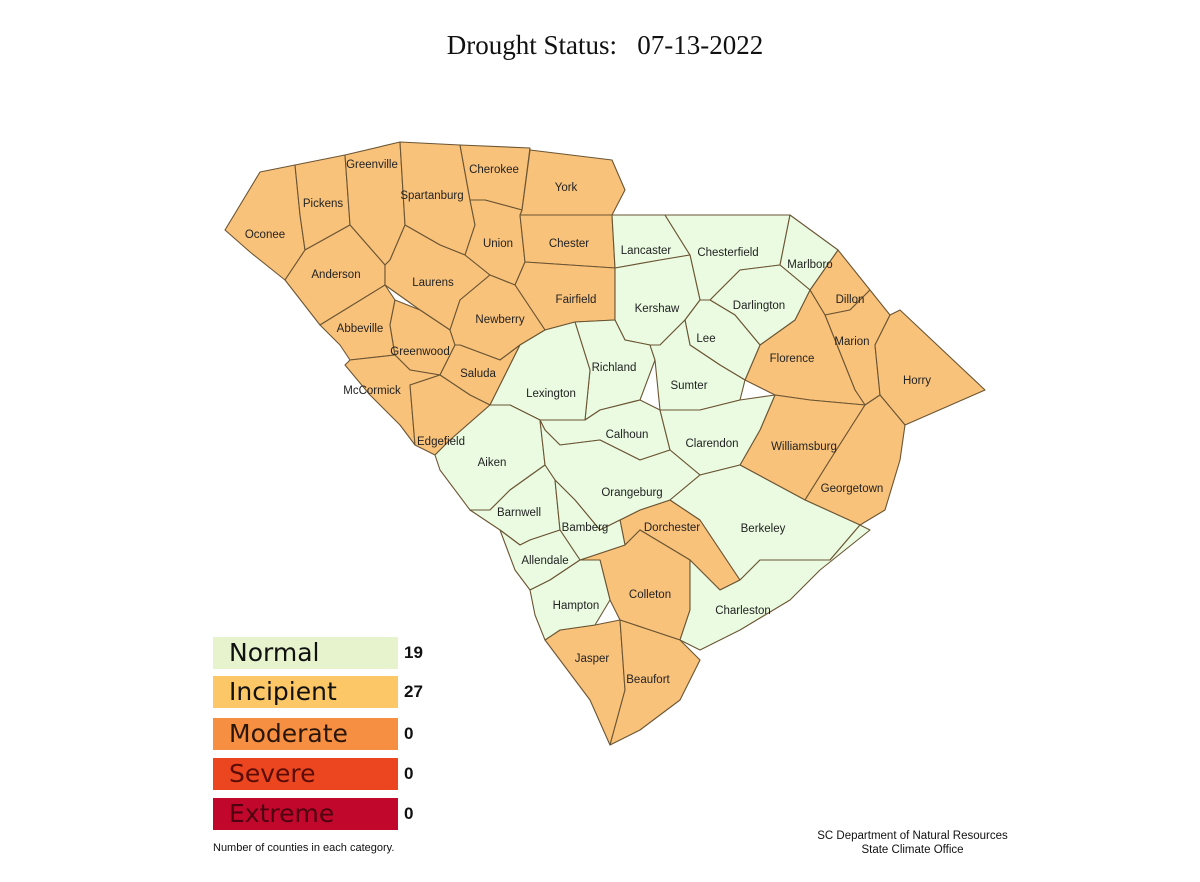  I want to click on legend-count: 27, so click(413, 691).